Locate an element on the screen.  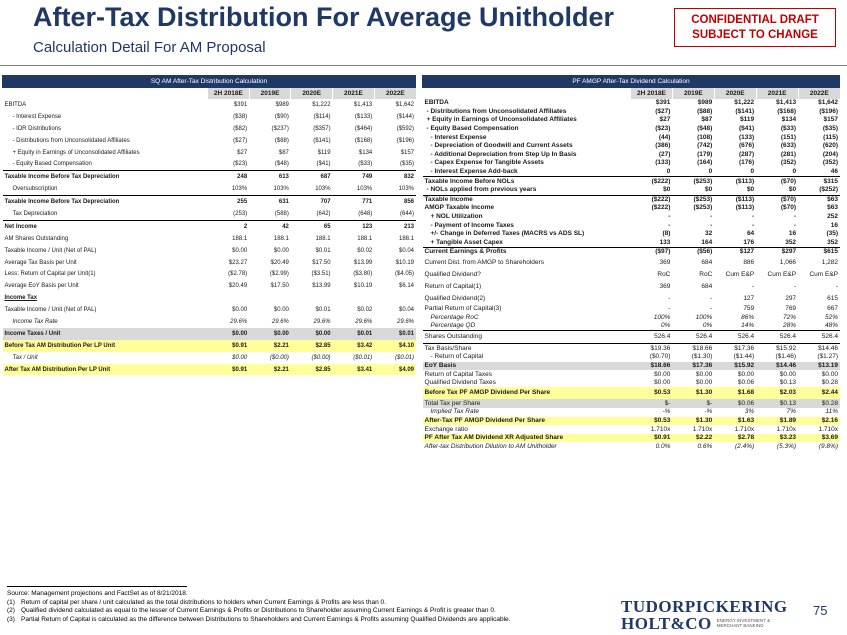
row-value: $0.91 is located at coordinates (228, 345).